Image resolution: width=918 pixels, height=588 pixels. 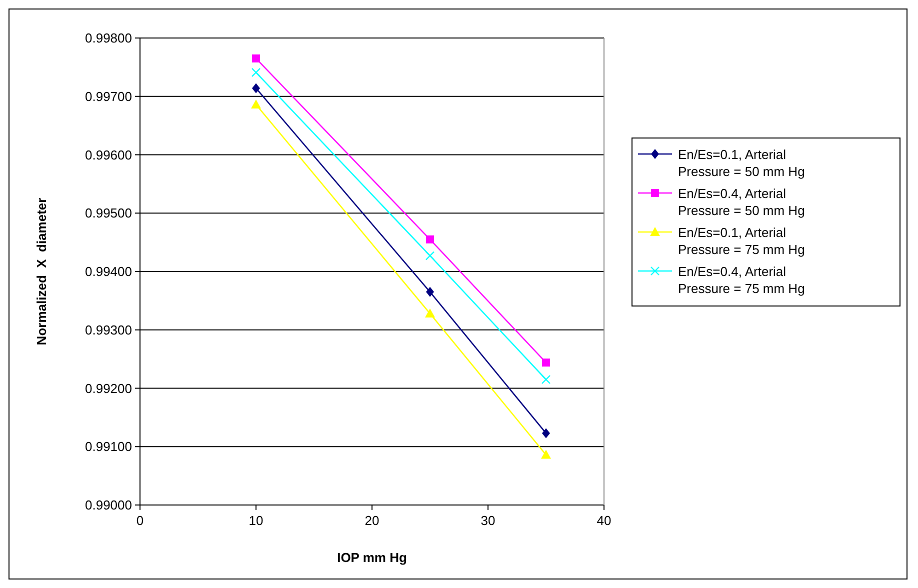 What do you see at coordinates (741, 163) in the screenshot?
I see `legend-label: En/Es=0.1, Arterial Pressure = 50 mm Hg` at bounding box center [741, 163].